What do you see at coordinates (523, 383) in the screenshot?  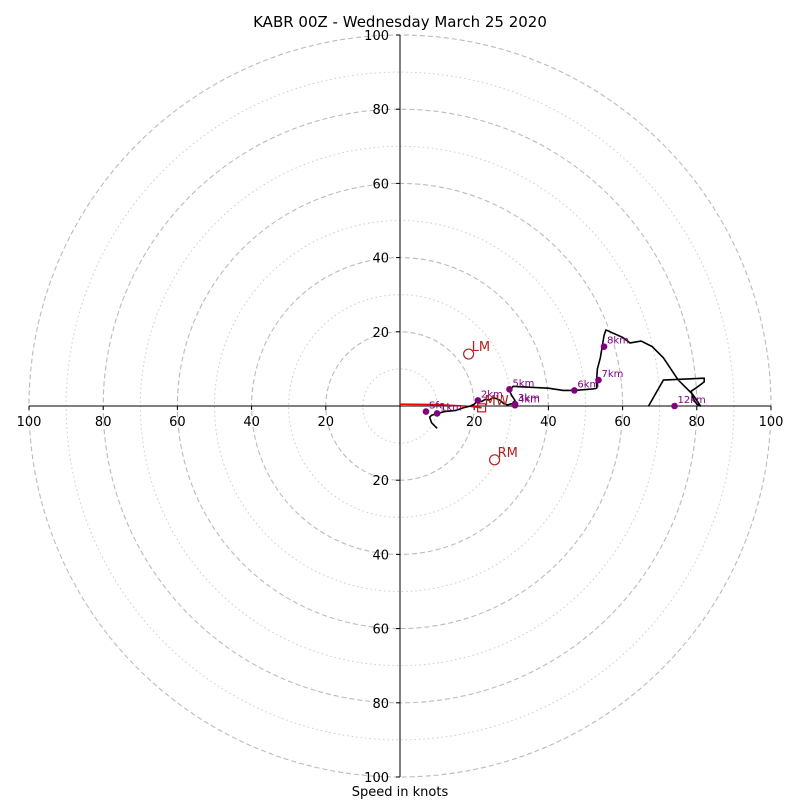 I see `height-label: 5km` at bounding box center [523, 383].